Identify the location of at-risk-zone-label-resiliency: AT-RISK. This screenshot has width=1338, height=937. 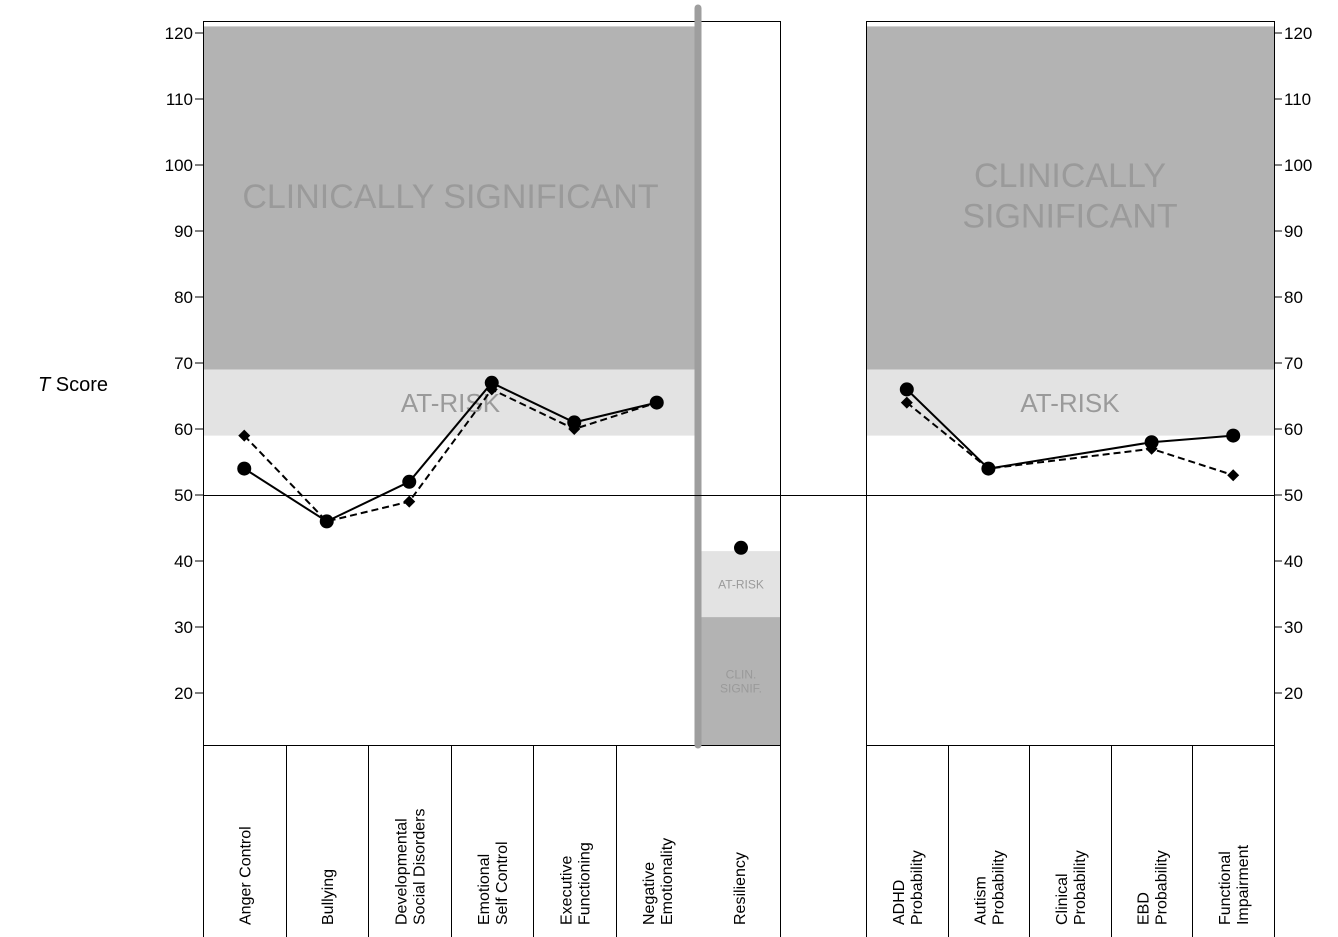
(741, 584).